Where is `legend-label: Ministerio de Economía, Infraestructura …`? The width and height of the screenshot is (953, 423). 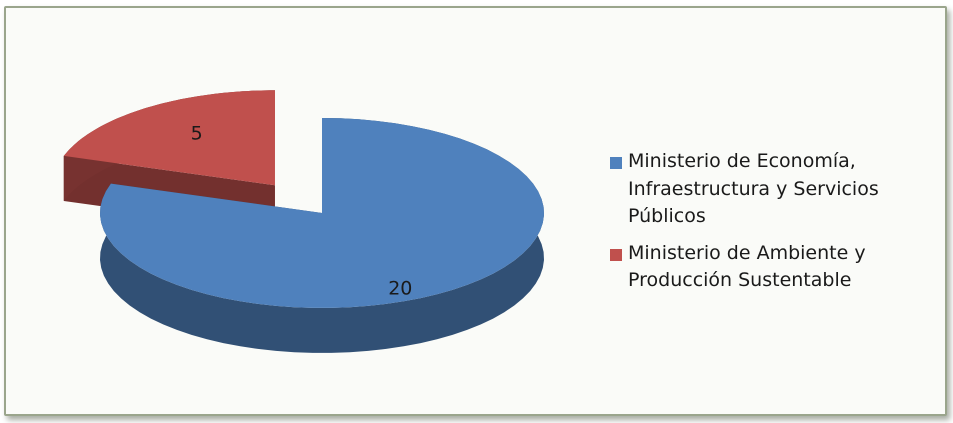 legend-label: Ministerio de Economía, Infraestructura … is located at coordinates (753, 188).